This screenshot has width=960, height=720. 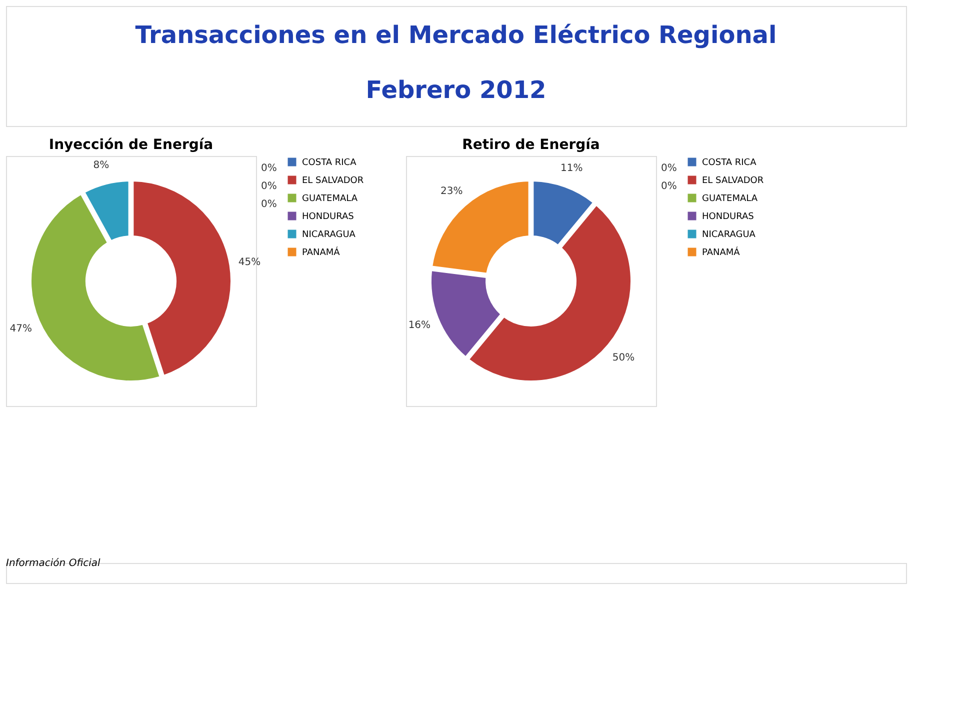 What do you see at coordinates (419, 326) in the screenshot?
I see `data-label: 16%` at bounding box center [419, 326].